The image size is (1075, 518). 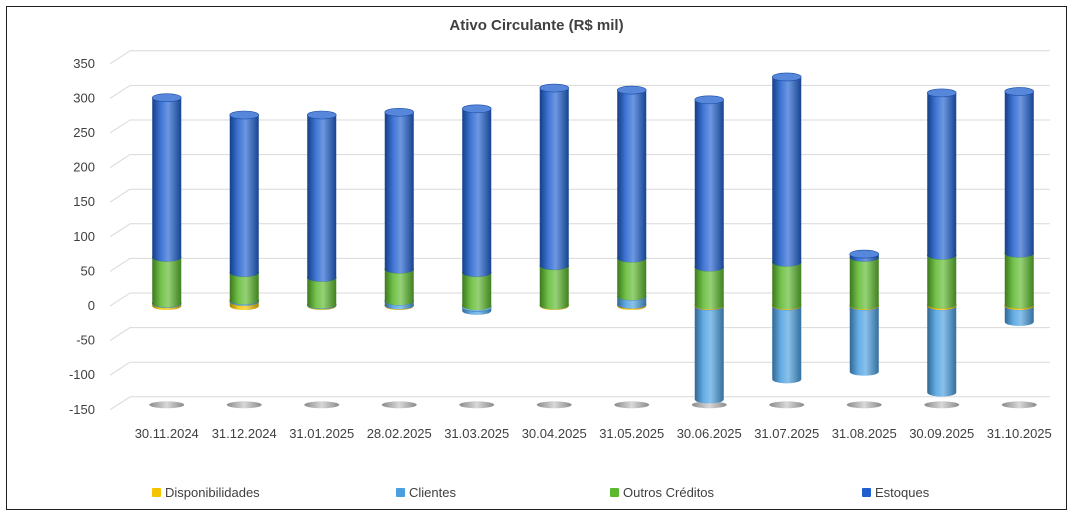 I want to click on bar-estoques-2-body, so click(x=322, y=198).